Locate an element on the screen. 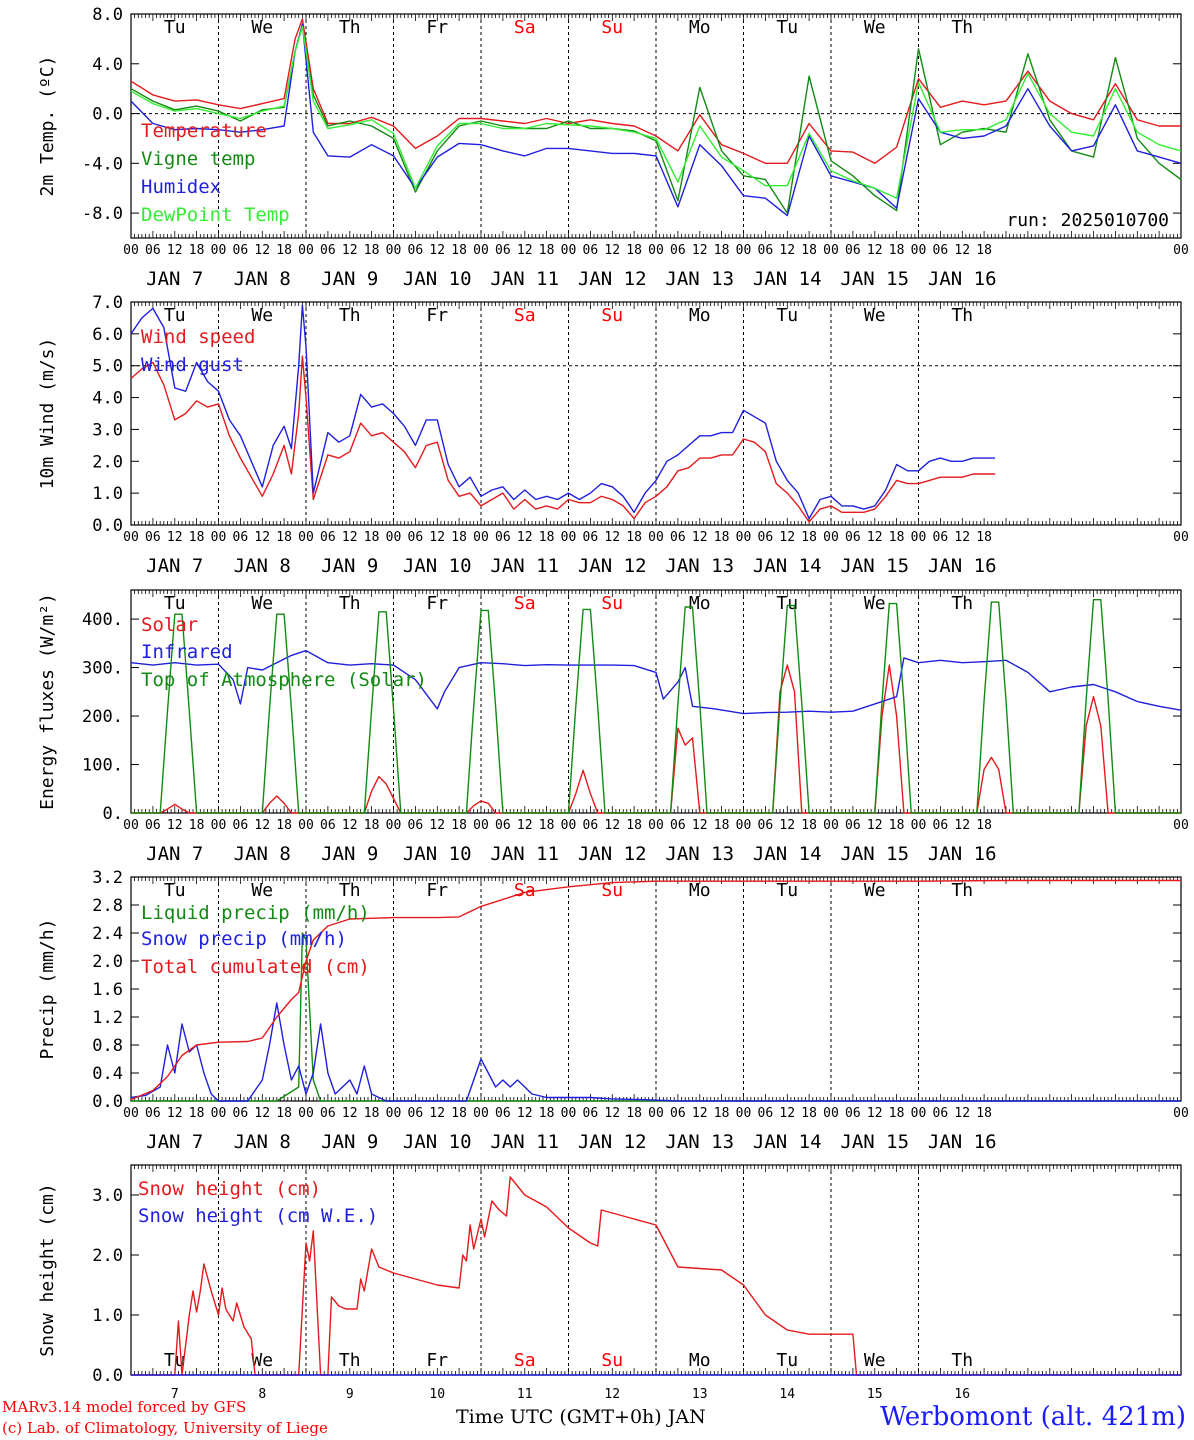 The height and width of the screenshot is (1440, 1194). y-tick-label: 2.0 is located at coordinates (107, 462).